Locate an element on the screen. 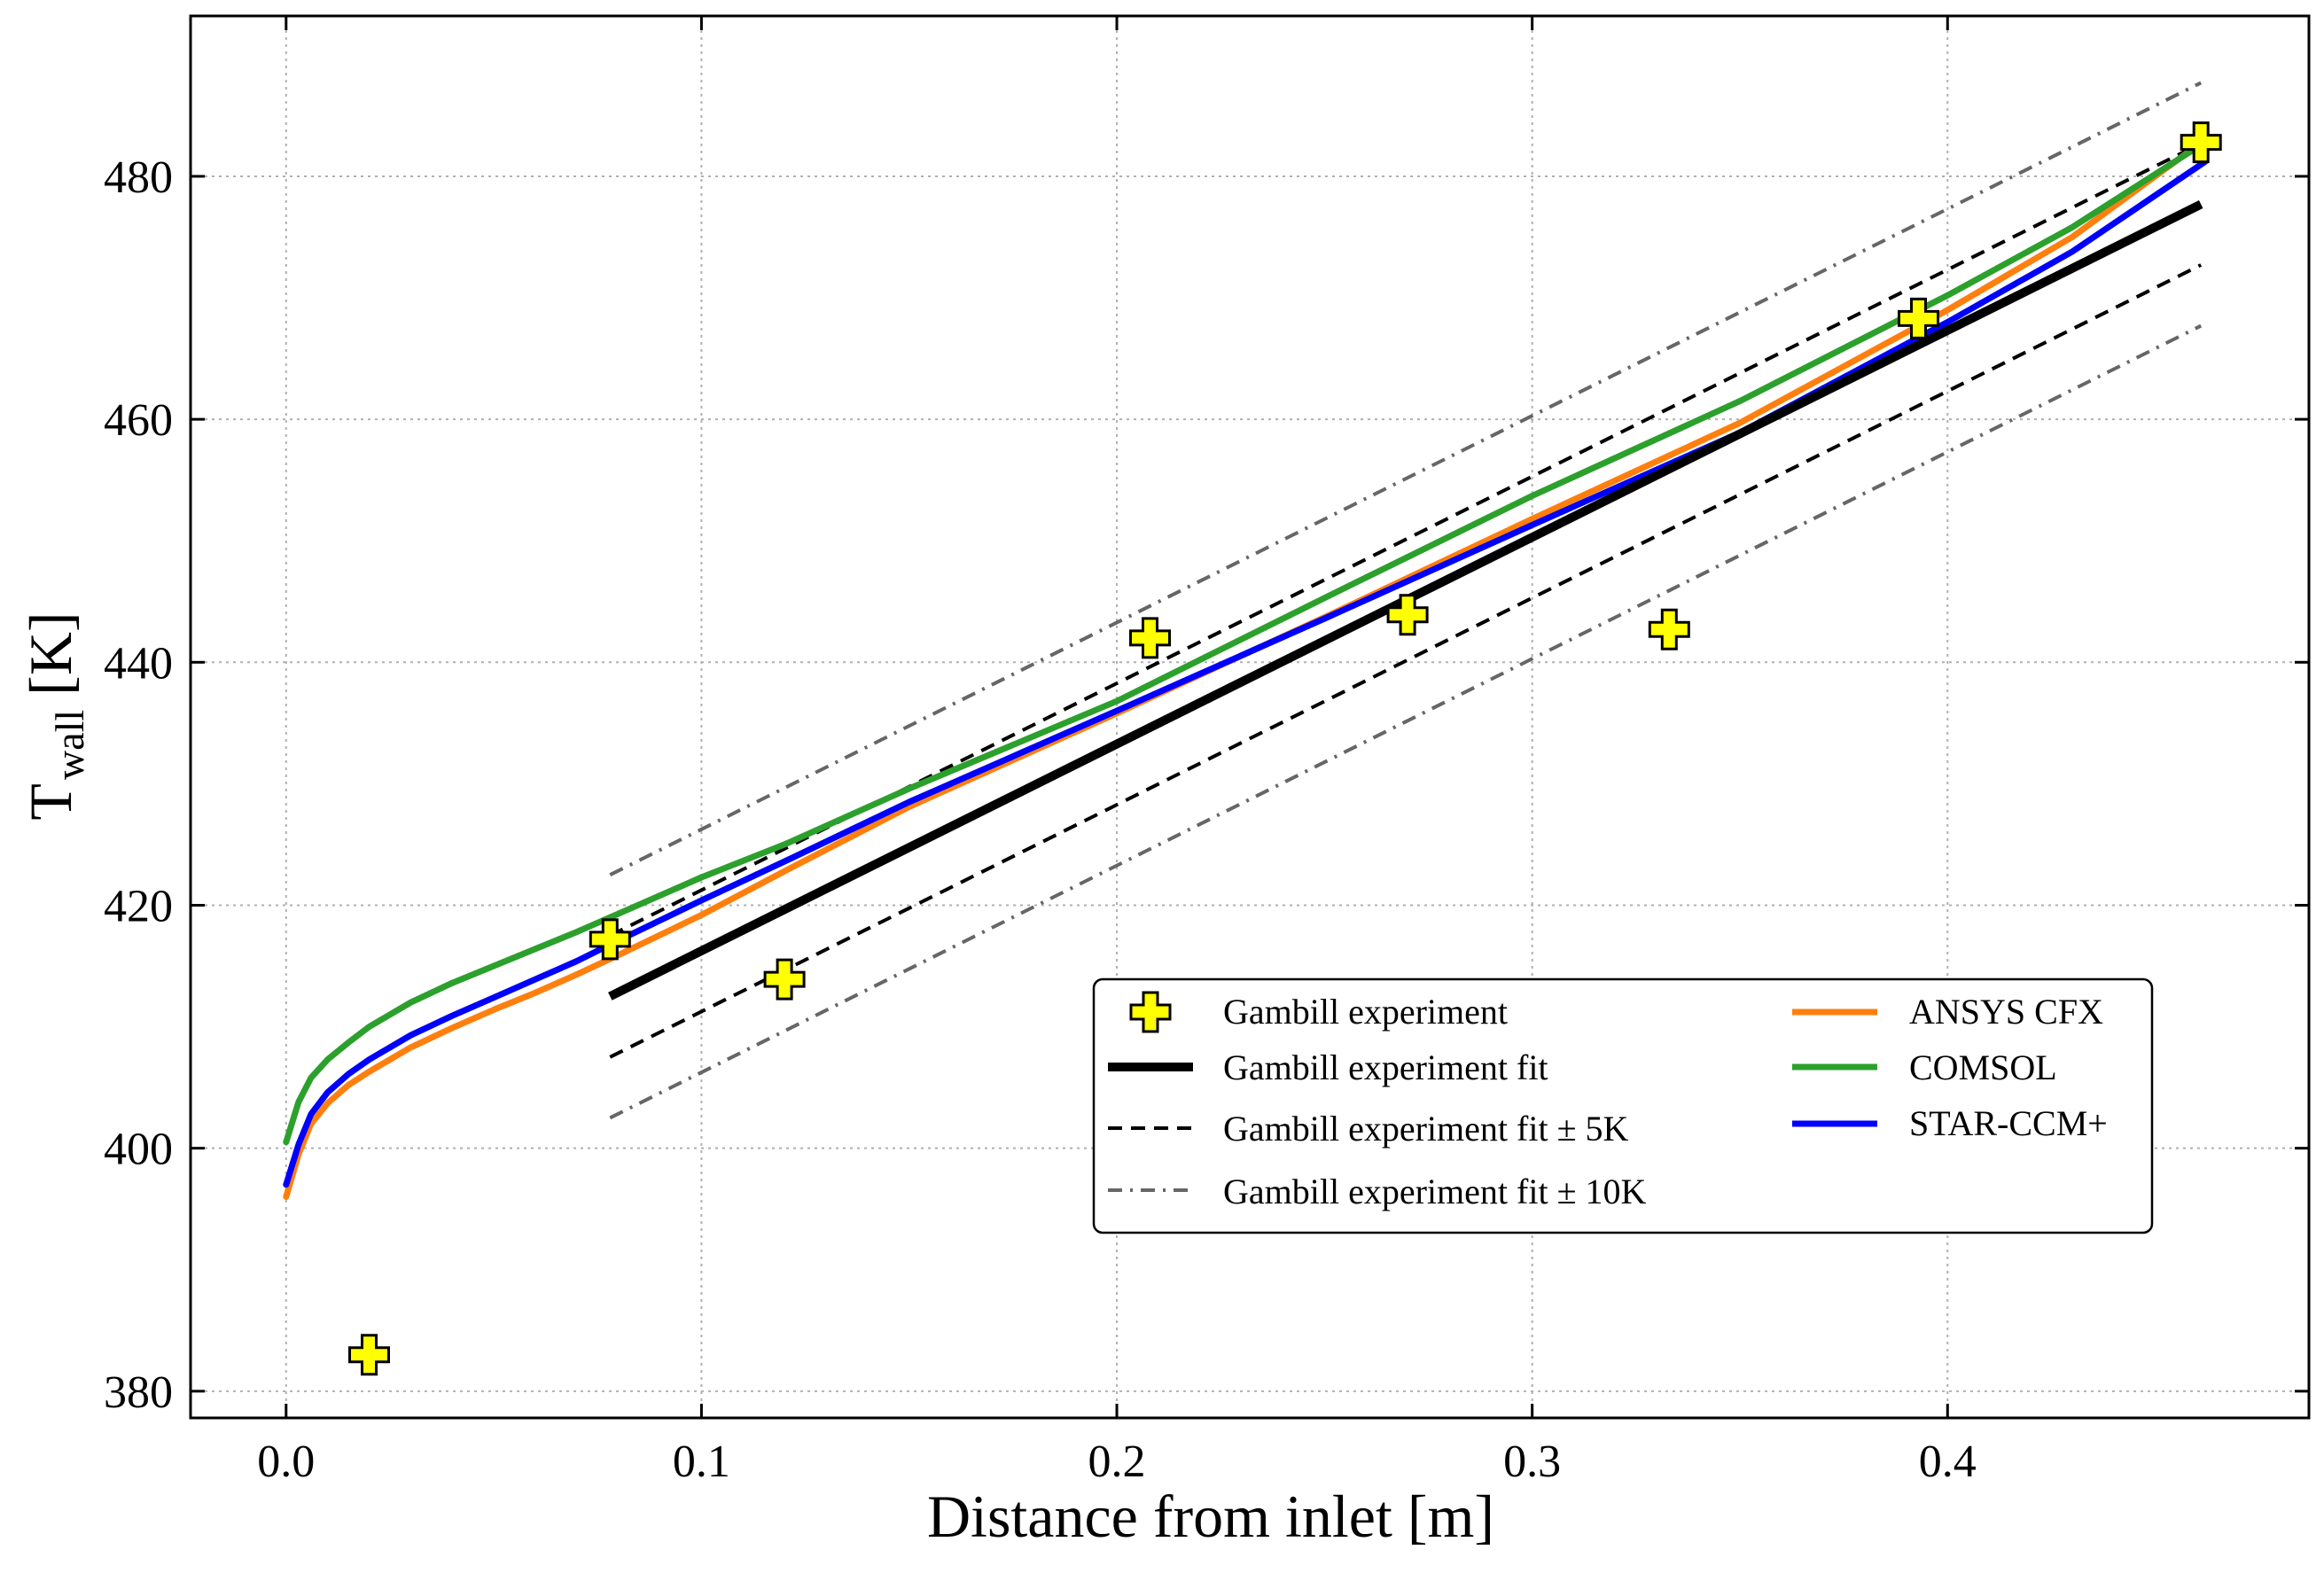 The width and height of the screenshot is (2324, 1573). y-tick-label: 400 is located at coordinates (138, 1150).